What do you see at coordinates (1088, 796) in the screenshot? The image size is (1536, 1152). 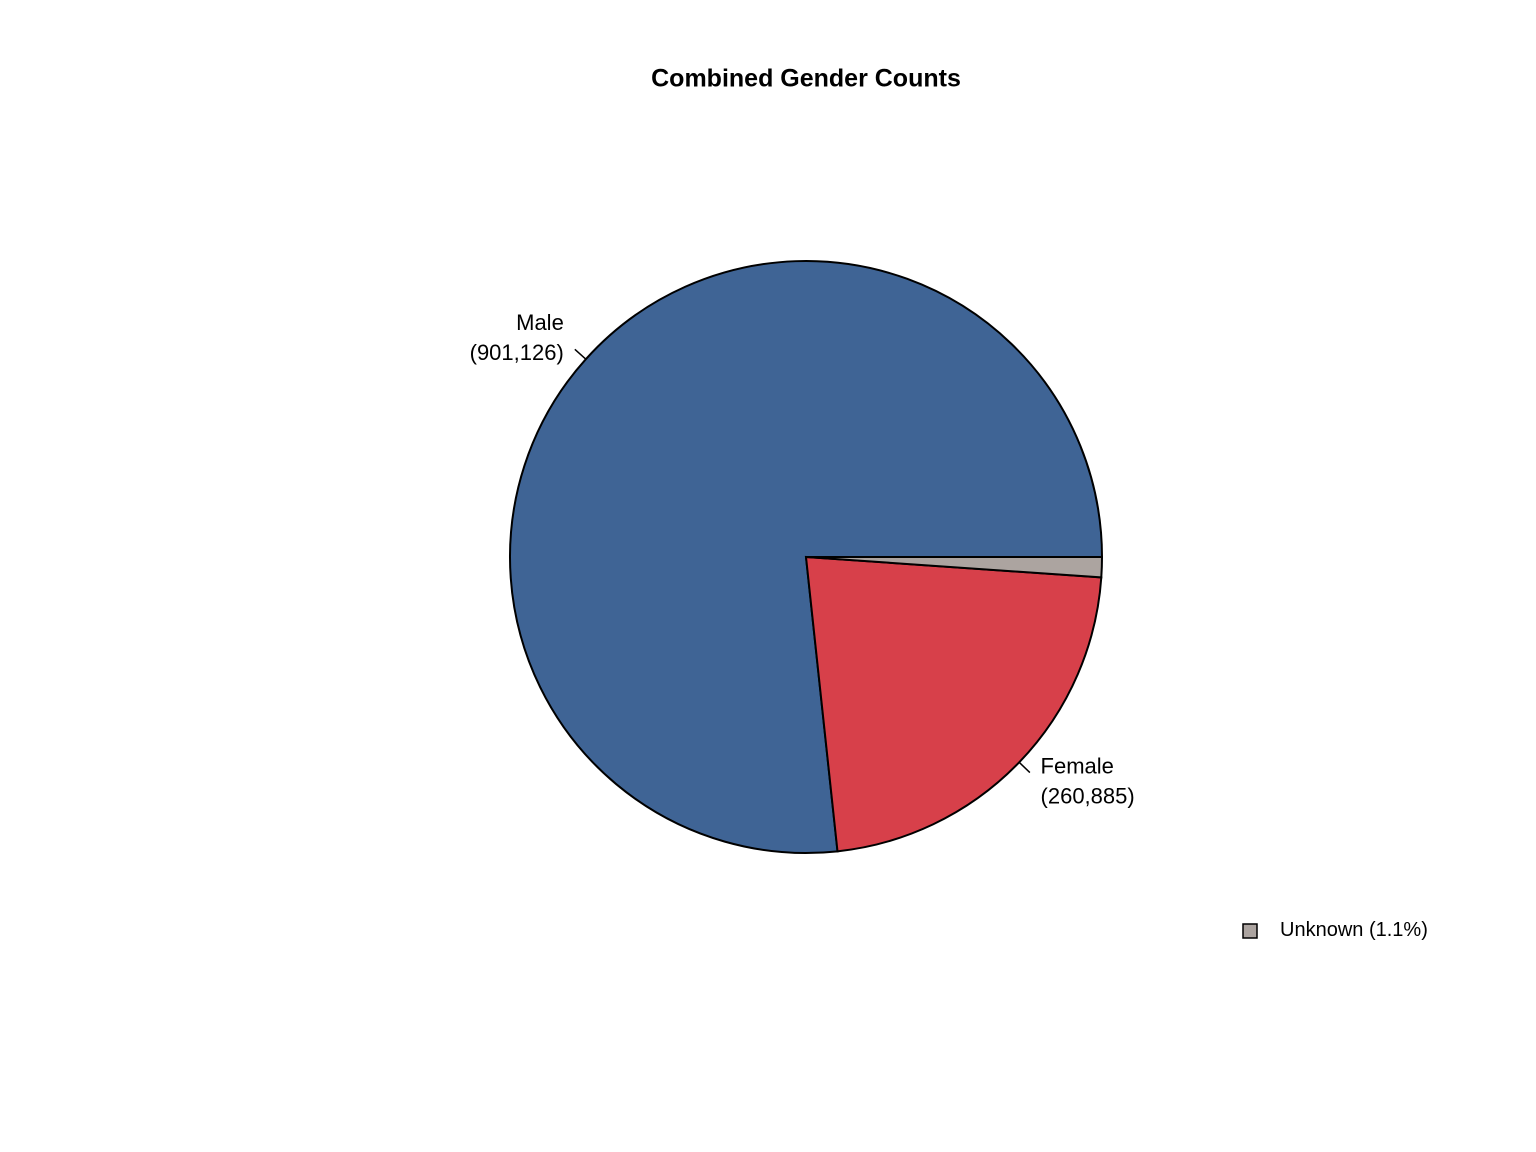 I see `slice-value-label: (260,885)` at bounding box center [1088, 796].